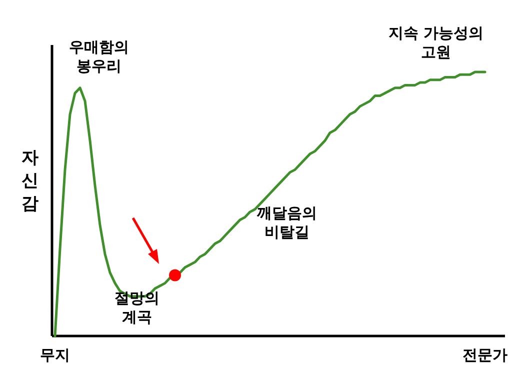  I want to click on y-axis-title: 자신감, so click(30, 181).